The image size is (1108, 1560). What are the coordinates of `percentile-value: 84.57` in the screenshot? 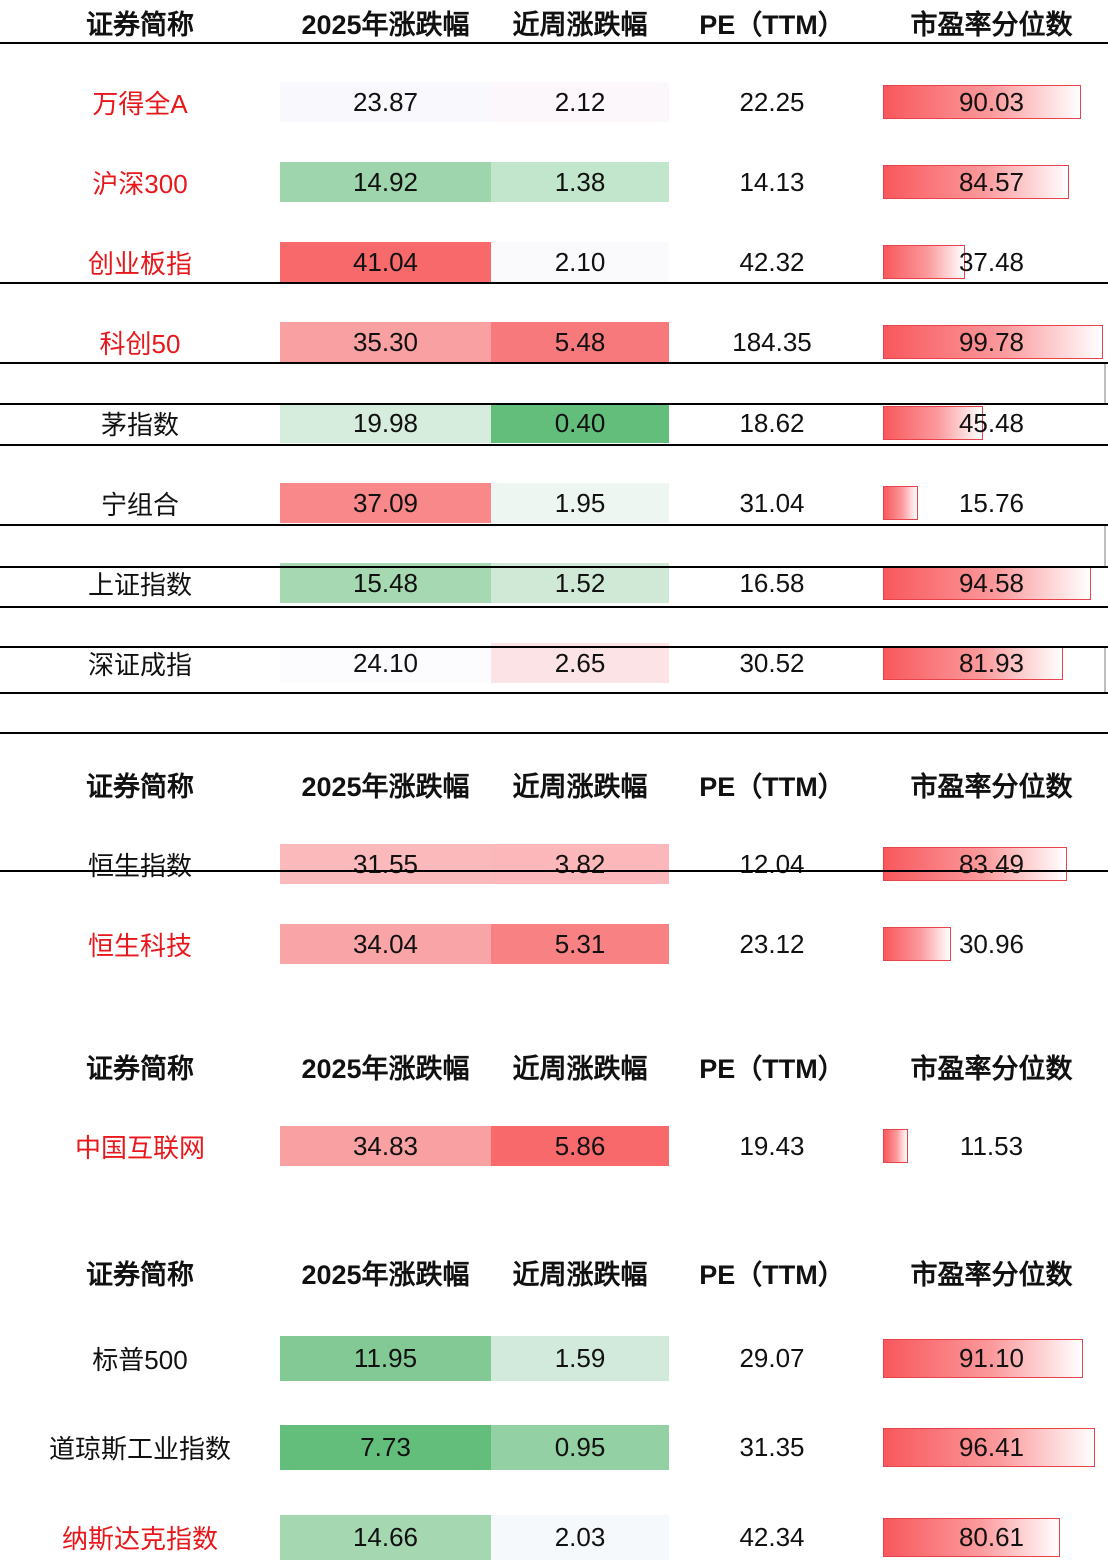 It's located at (991, 181).